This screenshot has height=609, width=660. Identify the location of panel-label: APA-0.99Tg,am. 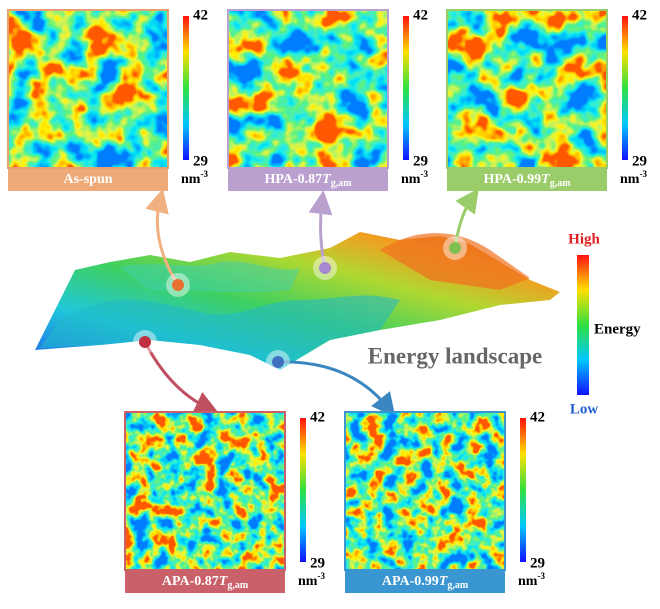
(425, 582).